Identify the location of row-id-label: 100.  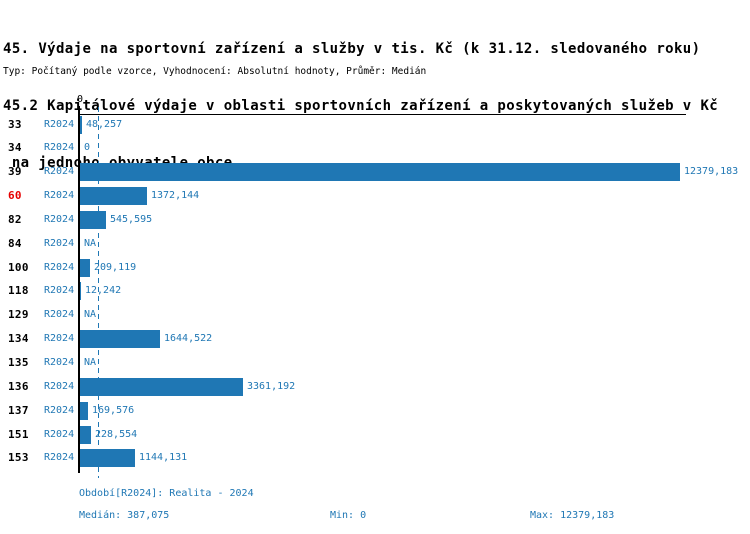
(18, 267).